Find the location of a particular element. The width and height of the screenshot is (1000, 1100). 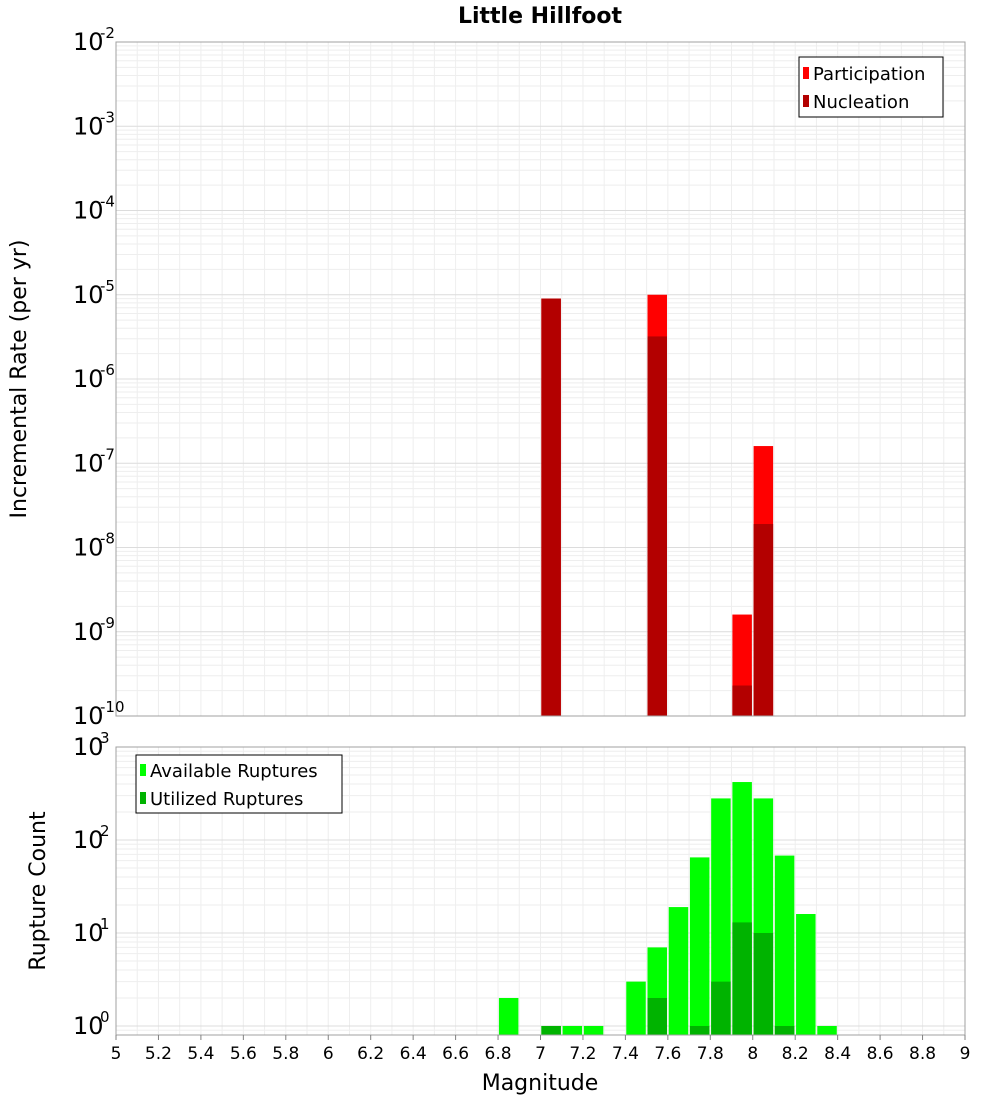

legend-label-nucleation: Nucleation is located at coordinates (861, 102).